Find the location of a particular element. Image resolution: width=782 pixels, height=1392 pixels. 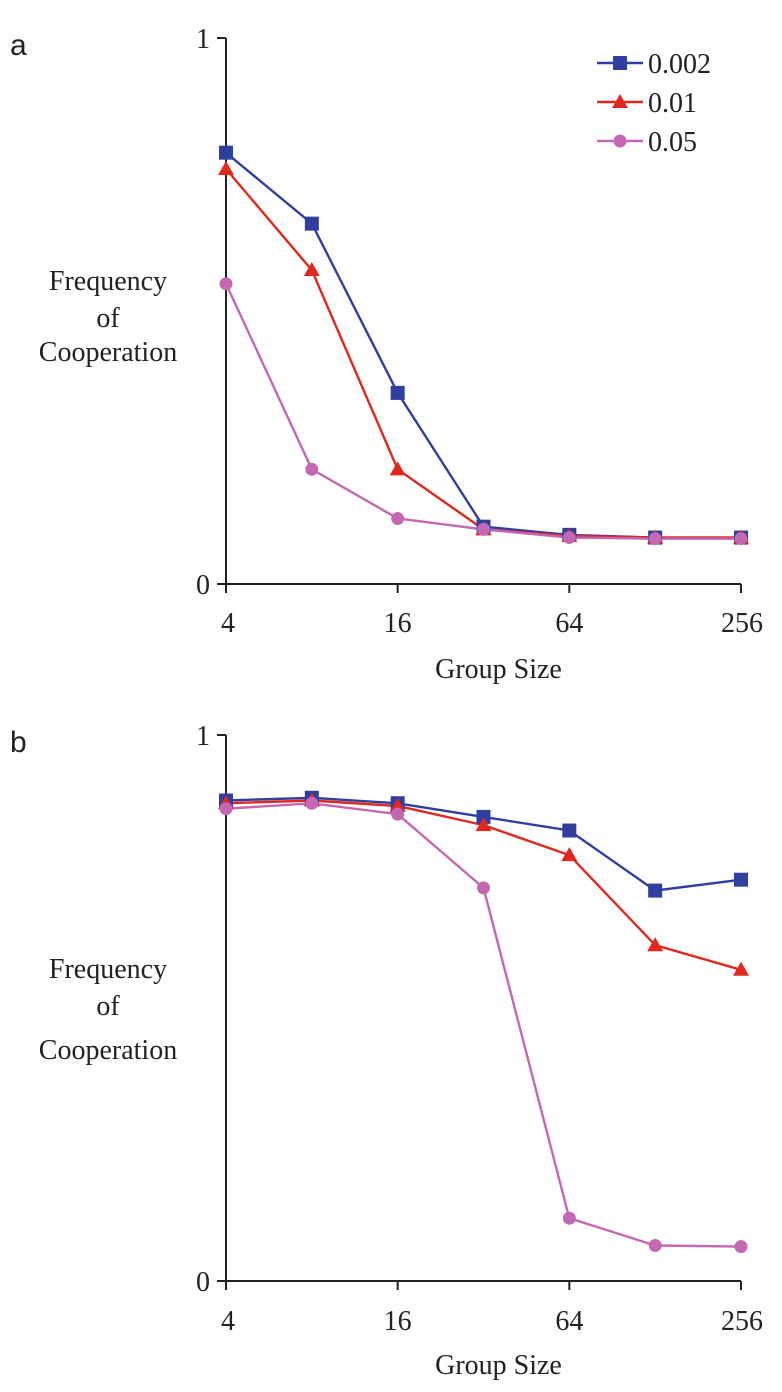

legend-marker-0.05 is located at coordinates (620, 141).